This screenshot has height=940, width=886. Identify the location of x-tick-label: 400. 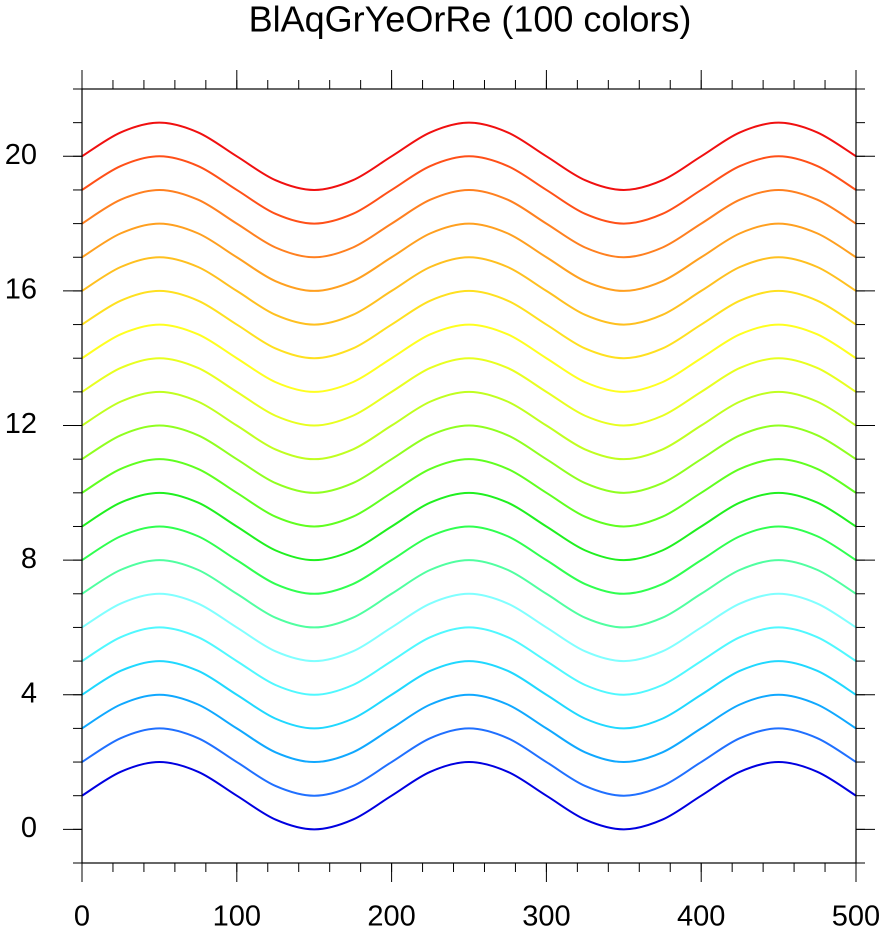
(701, 917).